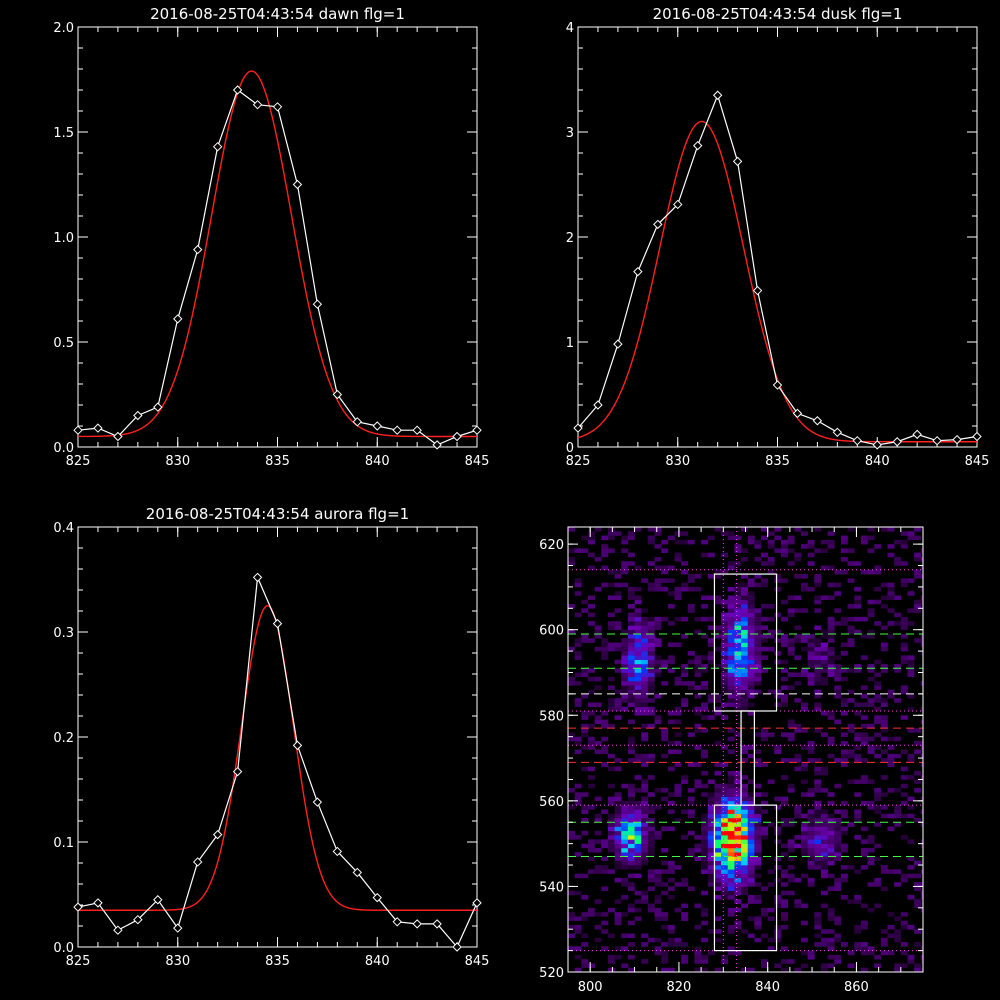 The height and width of the screenshot is (1000, 1000). I want to click on chart-title: 2016-08-25T04:43:54 dawn flg=1, so click(277, 14).